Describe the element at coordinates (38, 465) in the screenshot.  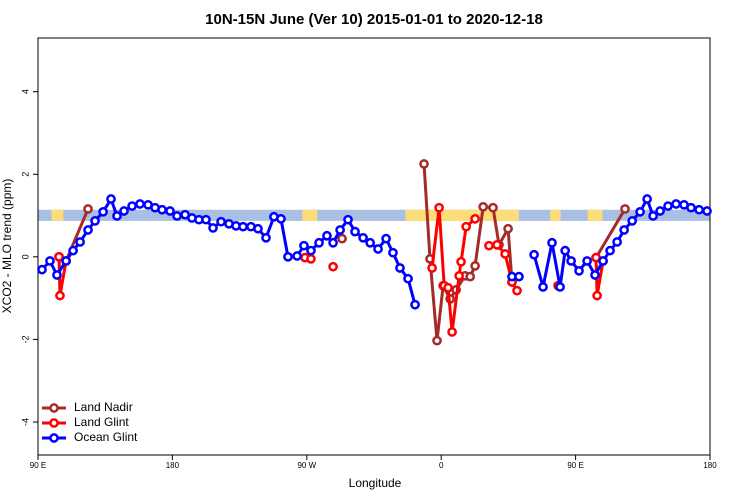
I see `x-tick-label: 90 E` at that location.